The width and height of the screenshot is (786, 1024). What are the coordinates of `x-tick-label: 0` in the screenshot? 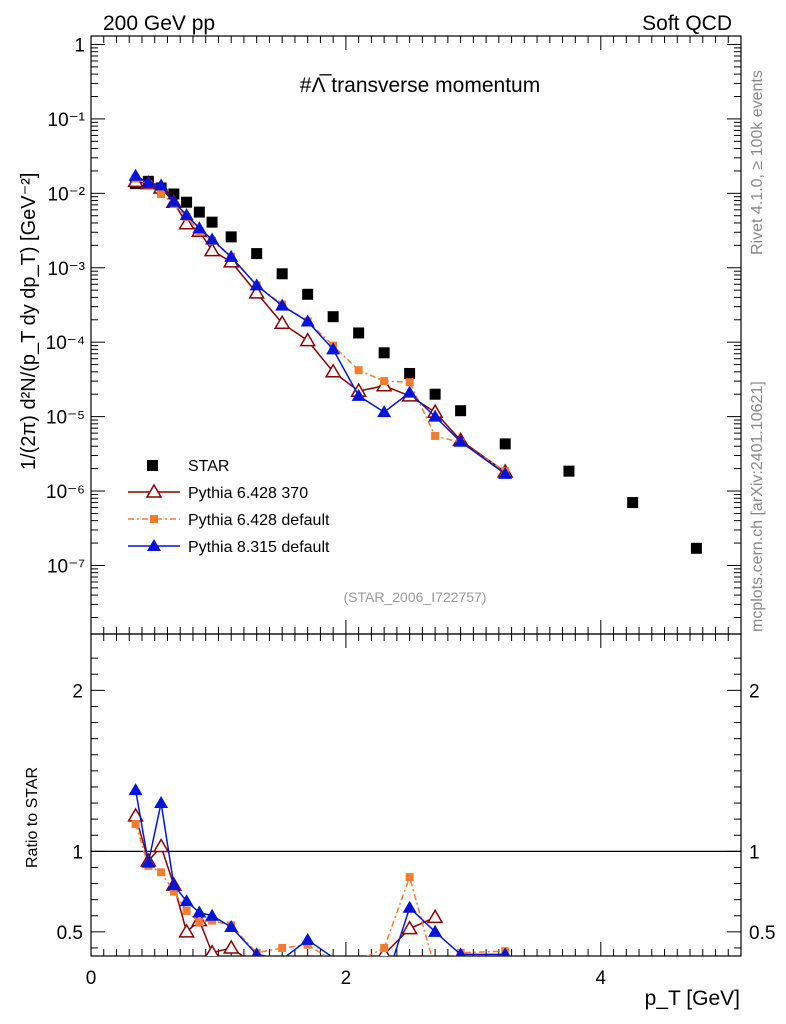 It's located at (91, 978).